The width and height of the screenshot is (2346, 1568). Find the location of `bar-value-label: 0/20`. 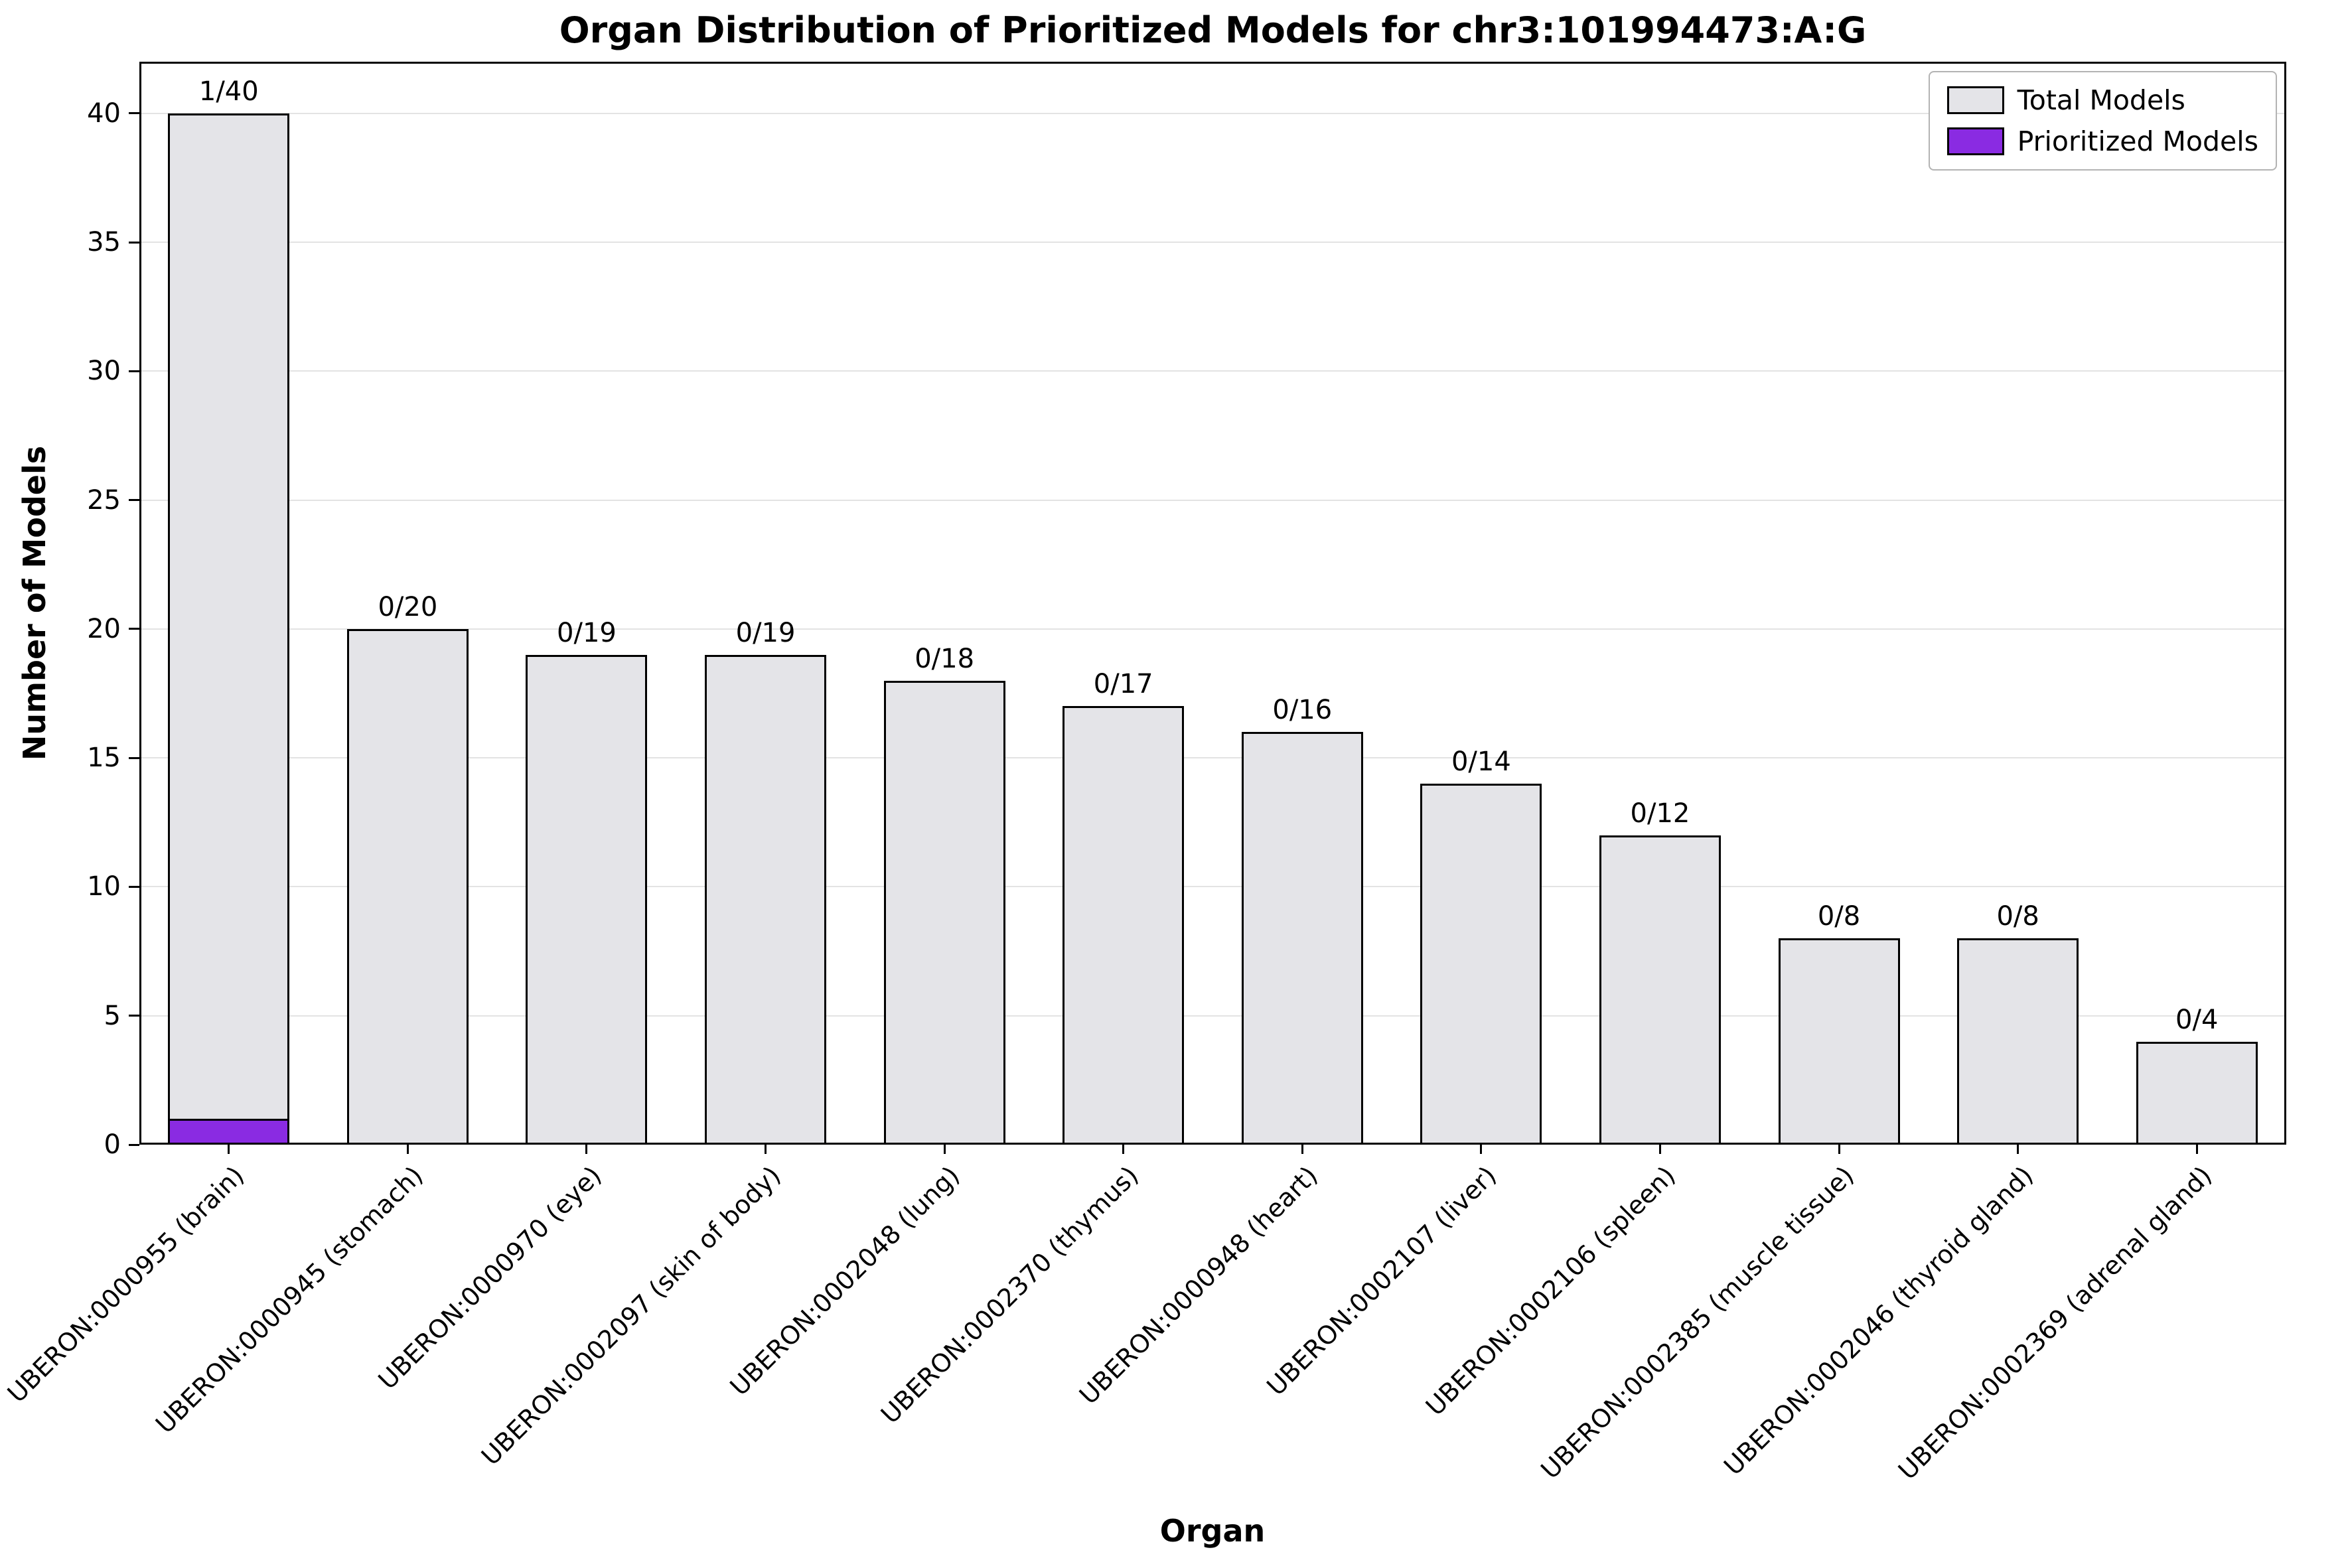

bar-value-label: 0/20 is located at coordinates (408, 606).